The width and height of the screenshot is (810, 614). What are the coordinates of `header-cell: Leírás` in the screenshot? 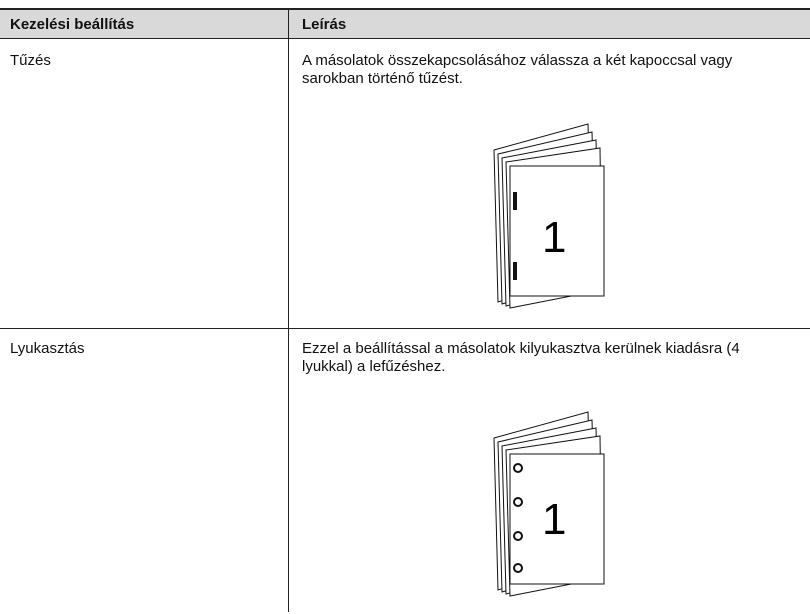 It's located at (324, 24).